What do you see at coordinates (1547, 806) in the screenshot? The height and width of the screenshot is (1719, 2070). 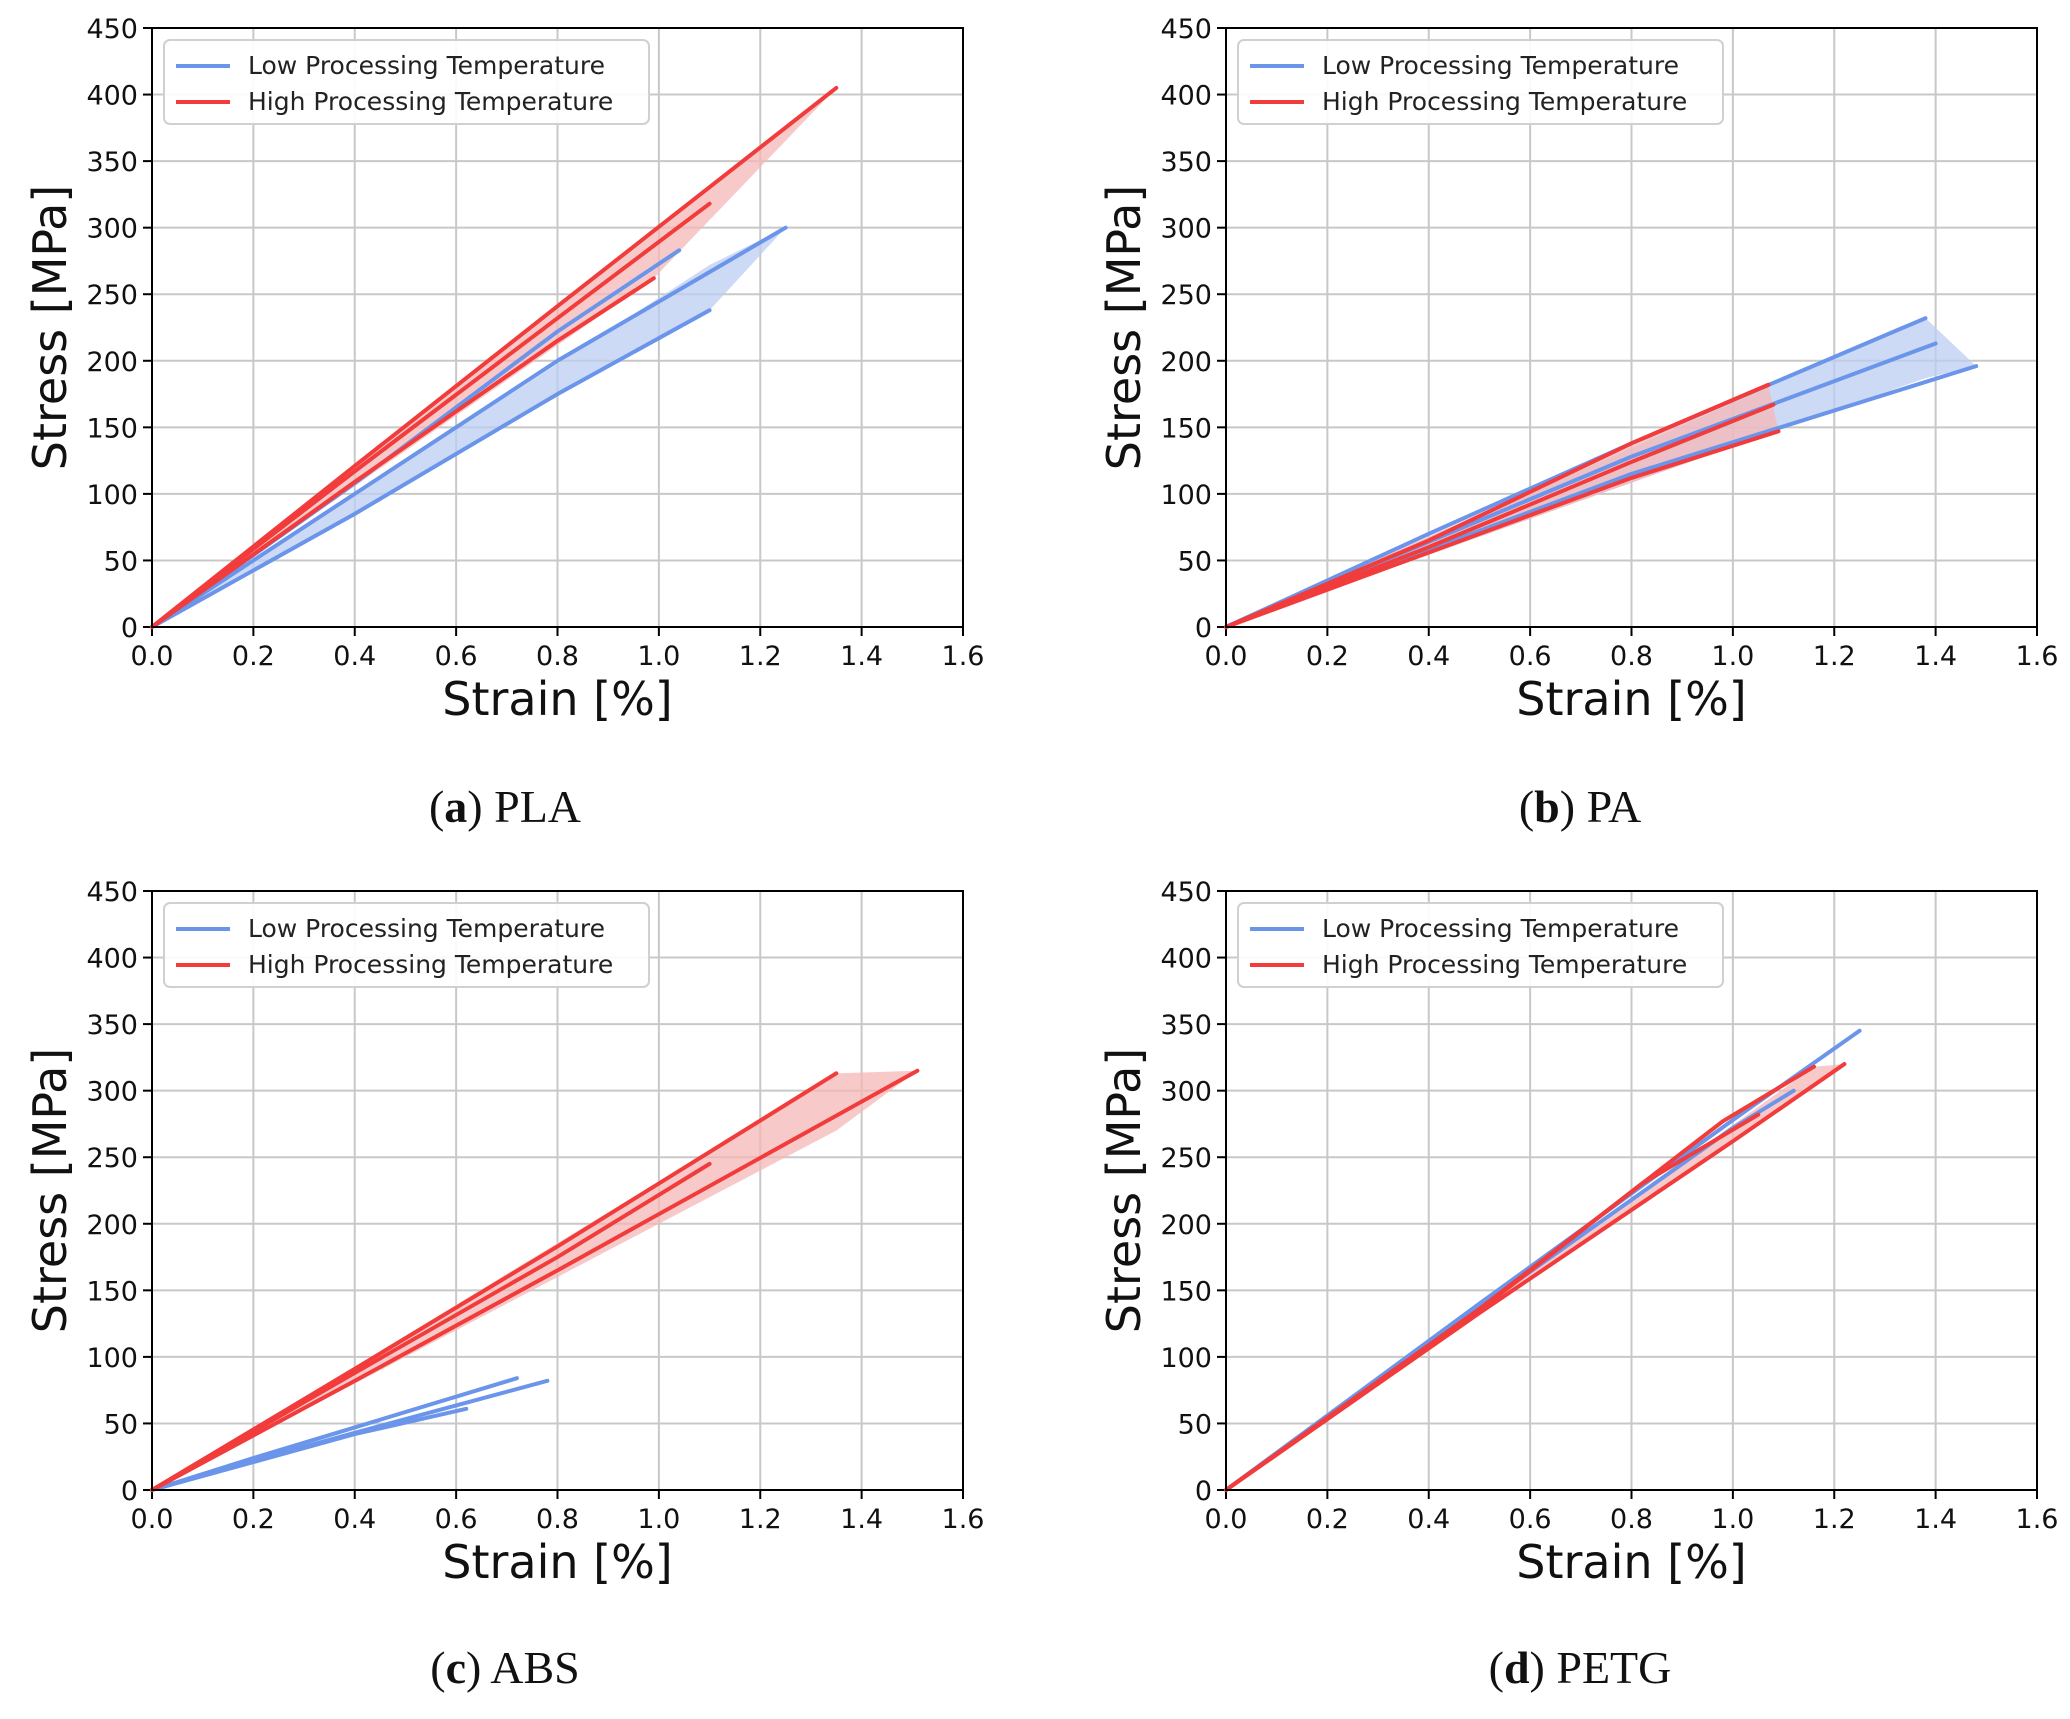 I see `caption-letter: b` at bounding box center [1547, 806].